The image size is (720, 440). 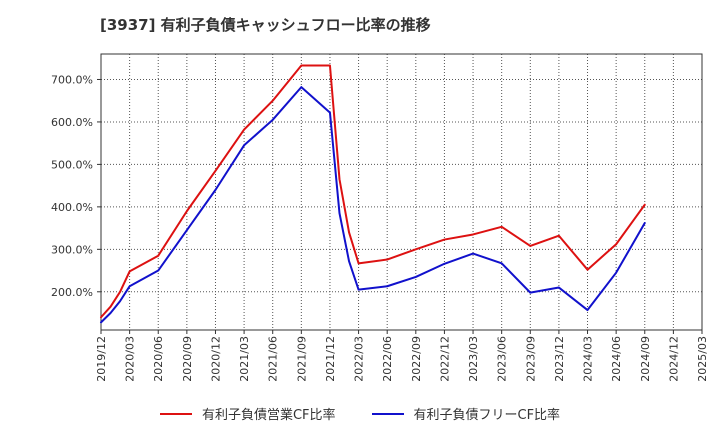 I want to click on x-tick-label: 2023/06, so click(x=502, y=359).